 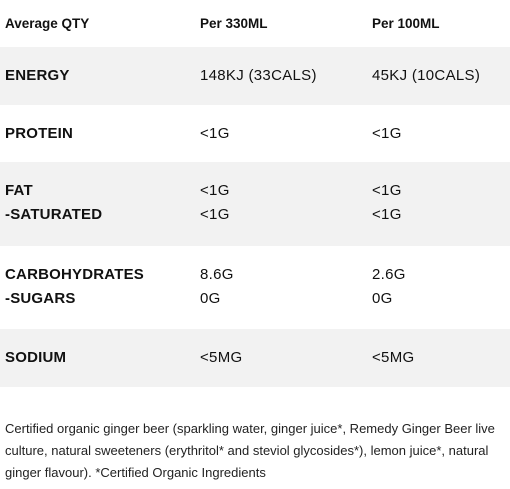 What do you see at coordinates (217, 287) in the screenshot?
I see `value-per-330ml-carbohydrates: 8.6G 0G` at bounding box center [217, 287].